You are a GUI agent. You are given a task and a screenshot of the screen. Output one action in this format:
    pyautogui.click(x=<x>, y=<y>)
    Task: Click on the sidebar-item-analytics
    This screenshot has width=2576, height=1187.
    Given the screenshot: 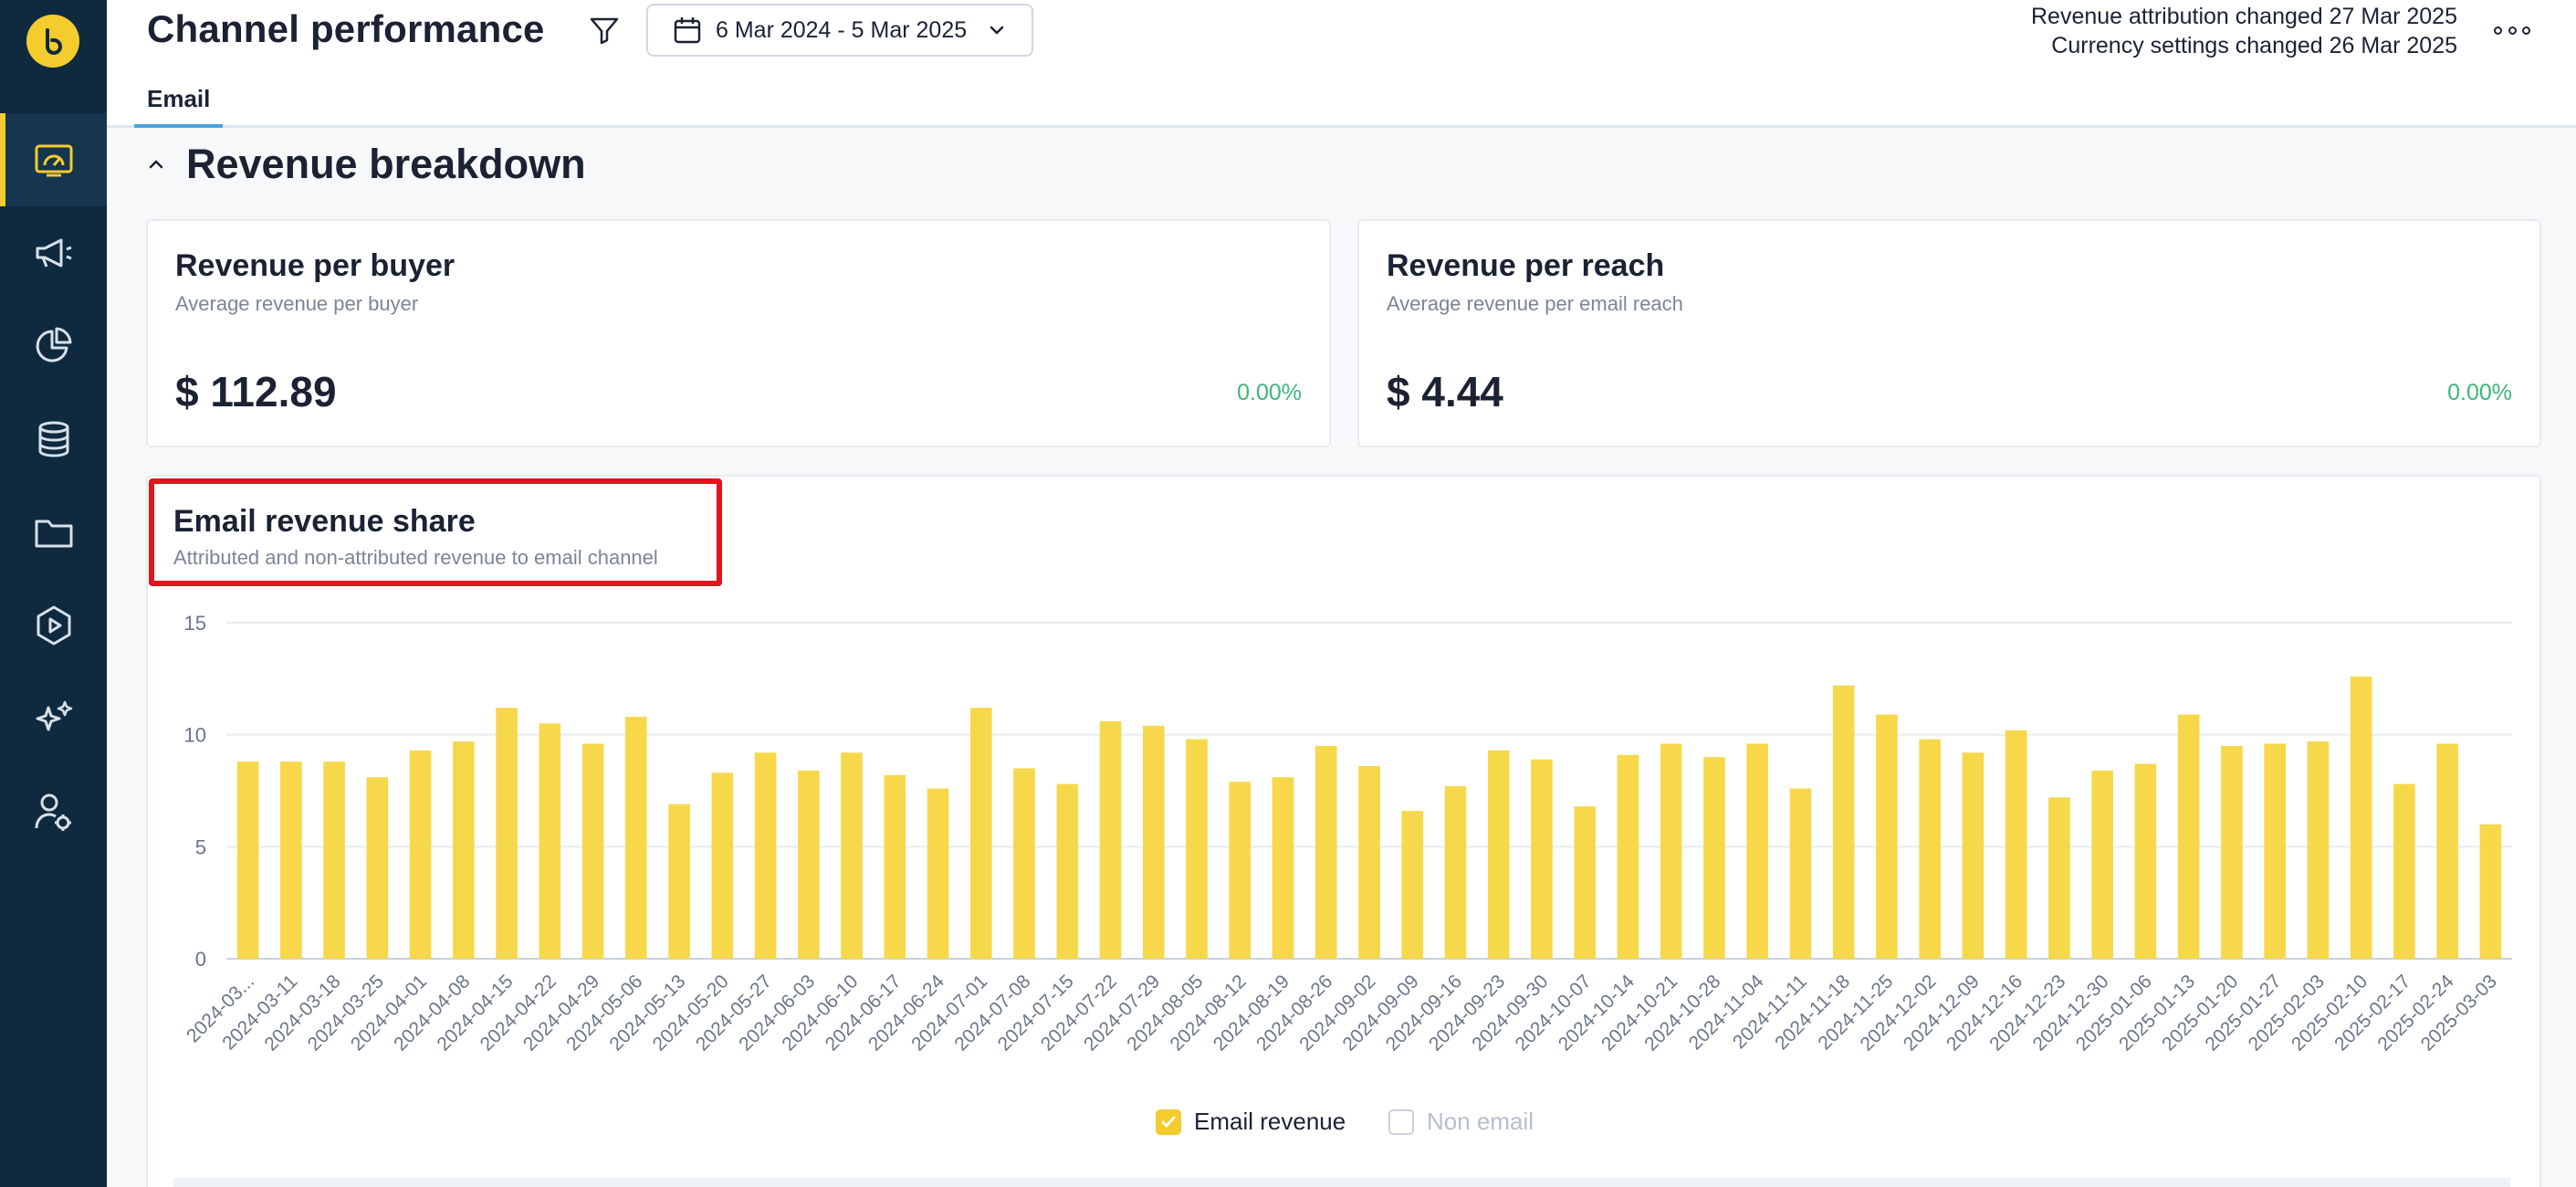 What is the action you would take?
    pyautogui.click(x=53, y=346)
    